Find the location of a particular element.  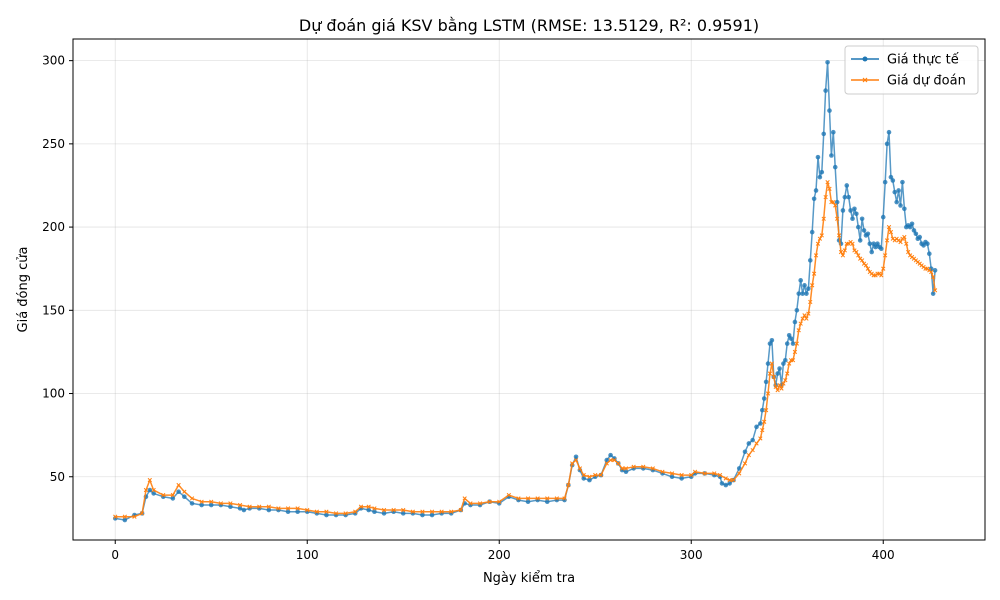

x-tick-label: 400 is located at coordinates (883, 555).